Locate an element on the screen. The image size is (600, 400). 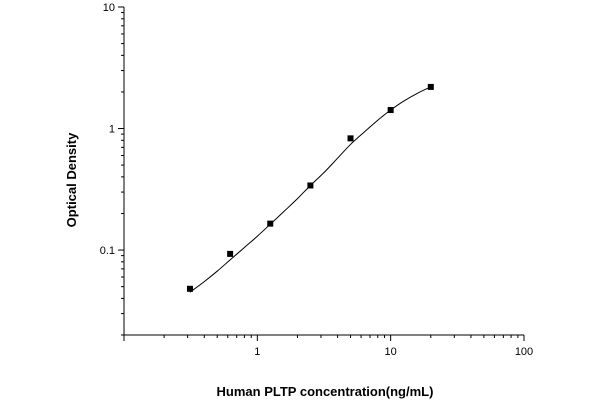
y-tick-label: 0.1 is located at coordinates (107, 251).